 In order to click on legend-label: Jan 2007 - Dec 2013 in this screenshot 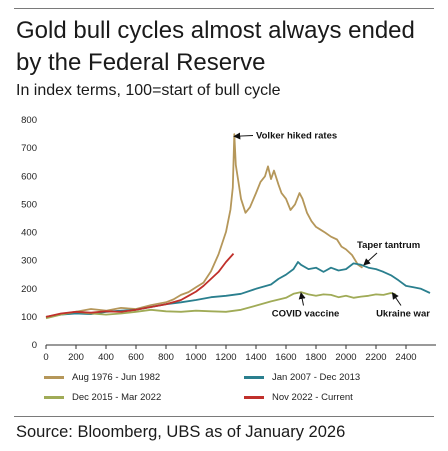, I will do `click(316, 377)`.